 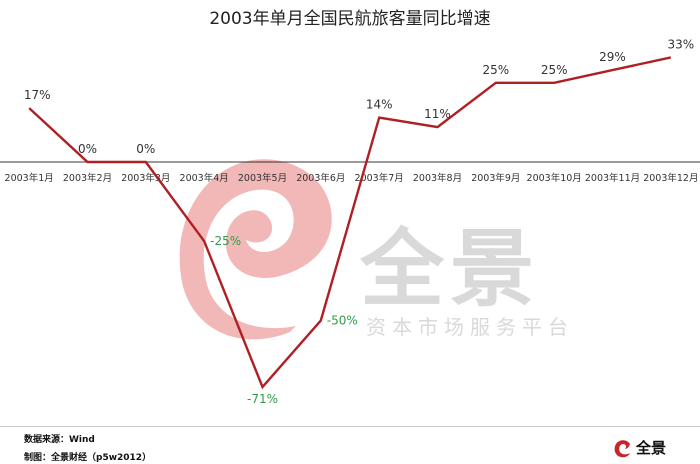 What do you see at coordinates (495, 178) in the screenshot?
I see `x-tick-label: 2003年9月` at bounding box center [495, 178].